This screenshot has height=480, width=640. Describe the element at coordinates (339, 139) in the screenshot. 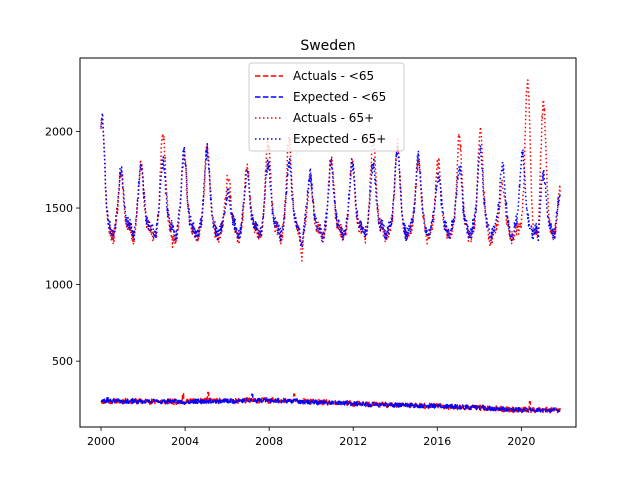

I see `legend-label: Expected - 65+` at that location.